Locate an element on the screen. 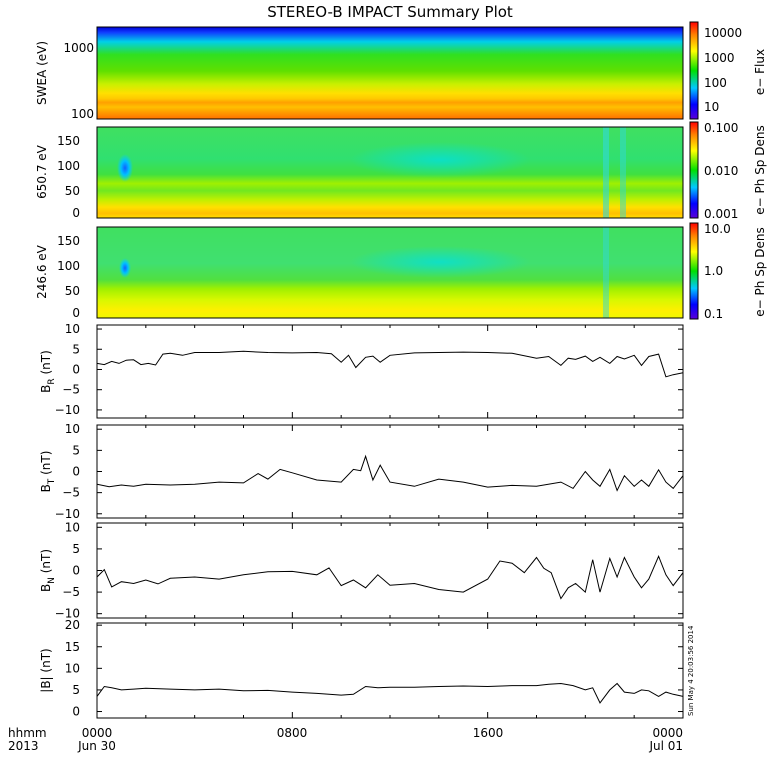 Image resolution: width=780 pixels, height=780 pixels. plot-title: STEREO-B IMPACT Summary Plot is located at coordinates (390, 12).